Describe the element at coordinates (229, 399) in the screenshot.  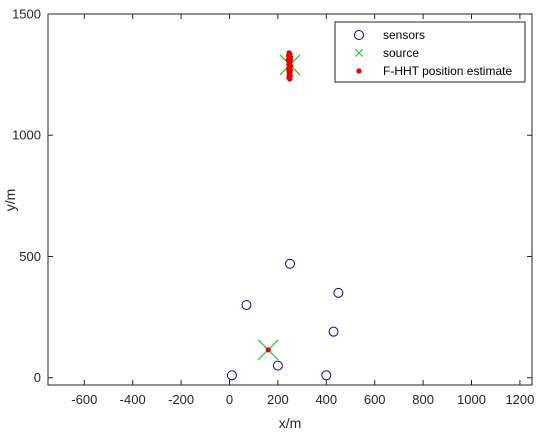
I see `x-tick-label: 0` at that location.